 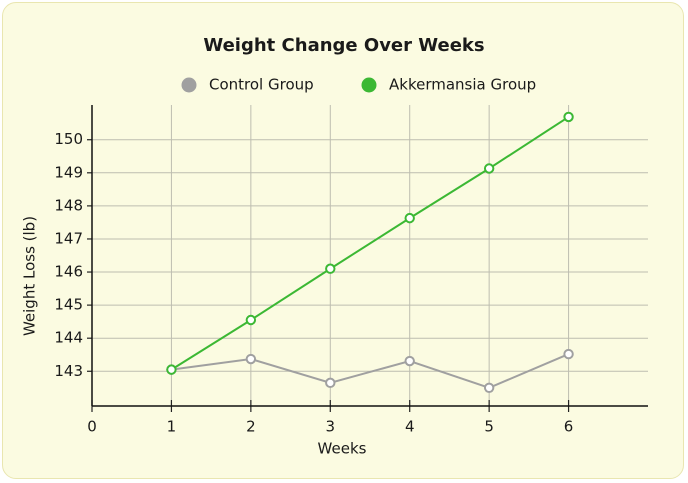 What do you see at coordinates (68, 305) in the screenshot?
I see `y-tick-label: 145` at bounding box center [68, 305].